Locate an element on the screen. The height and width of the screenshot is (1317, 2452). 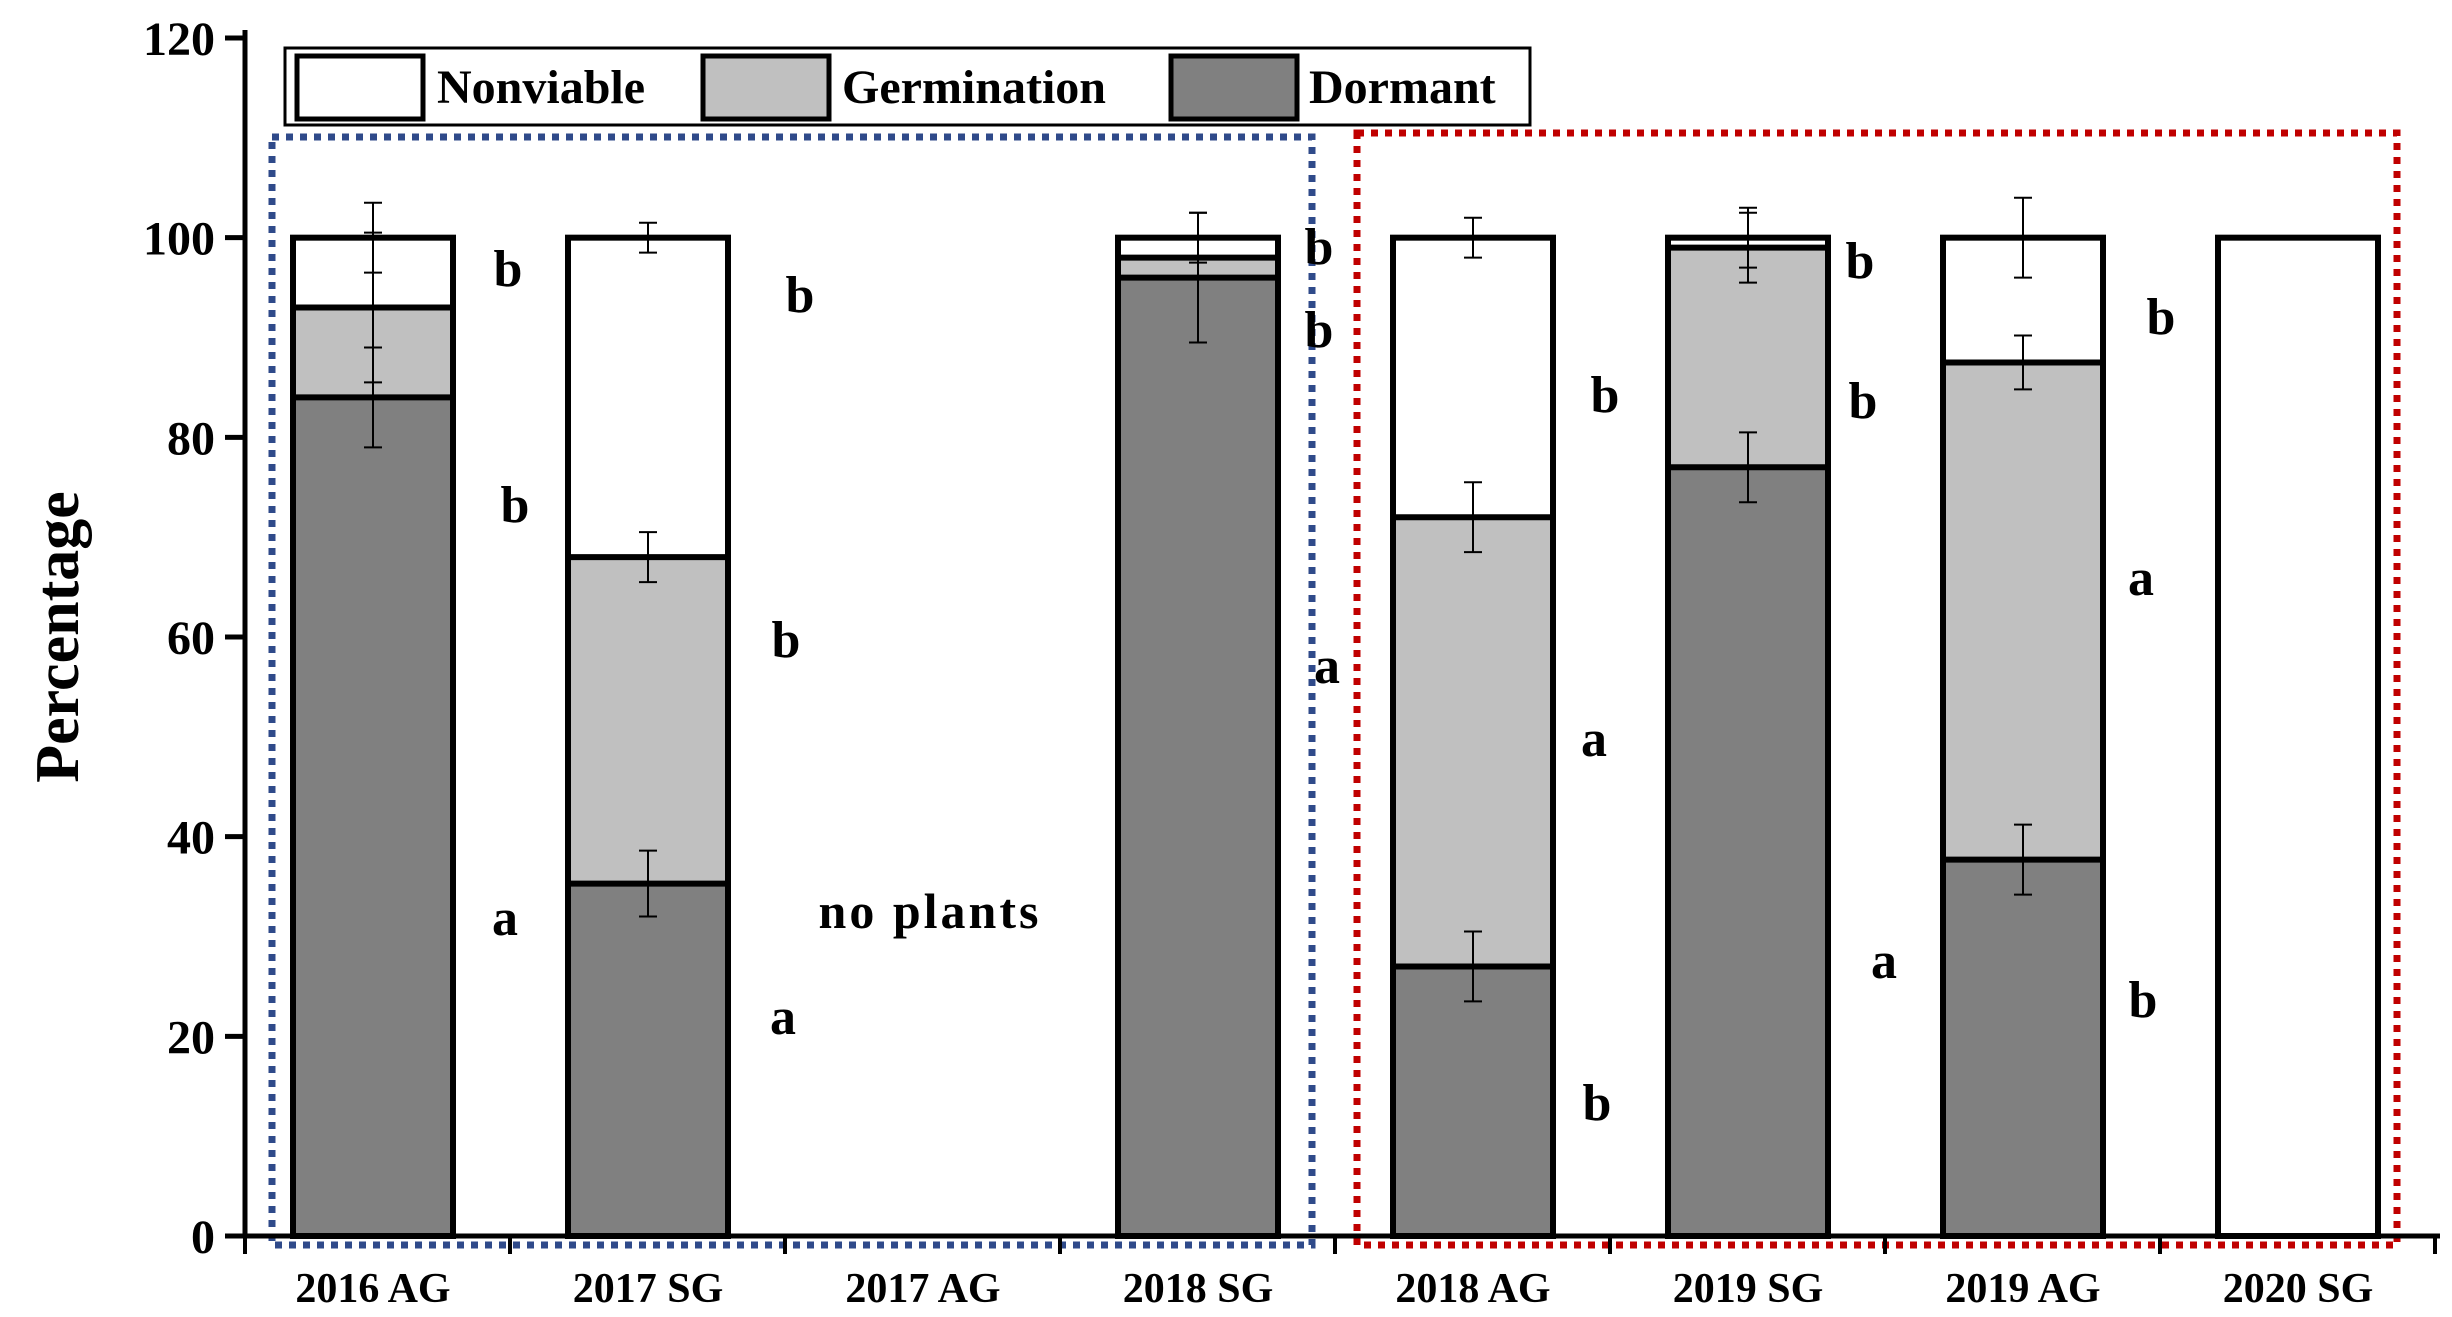
x-category-label-2017-sg: 2017 SG is located at coordinates (648, 1289).